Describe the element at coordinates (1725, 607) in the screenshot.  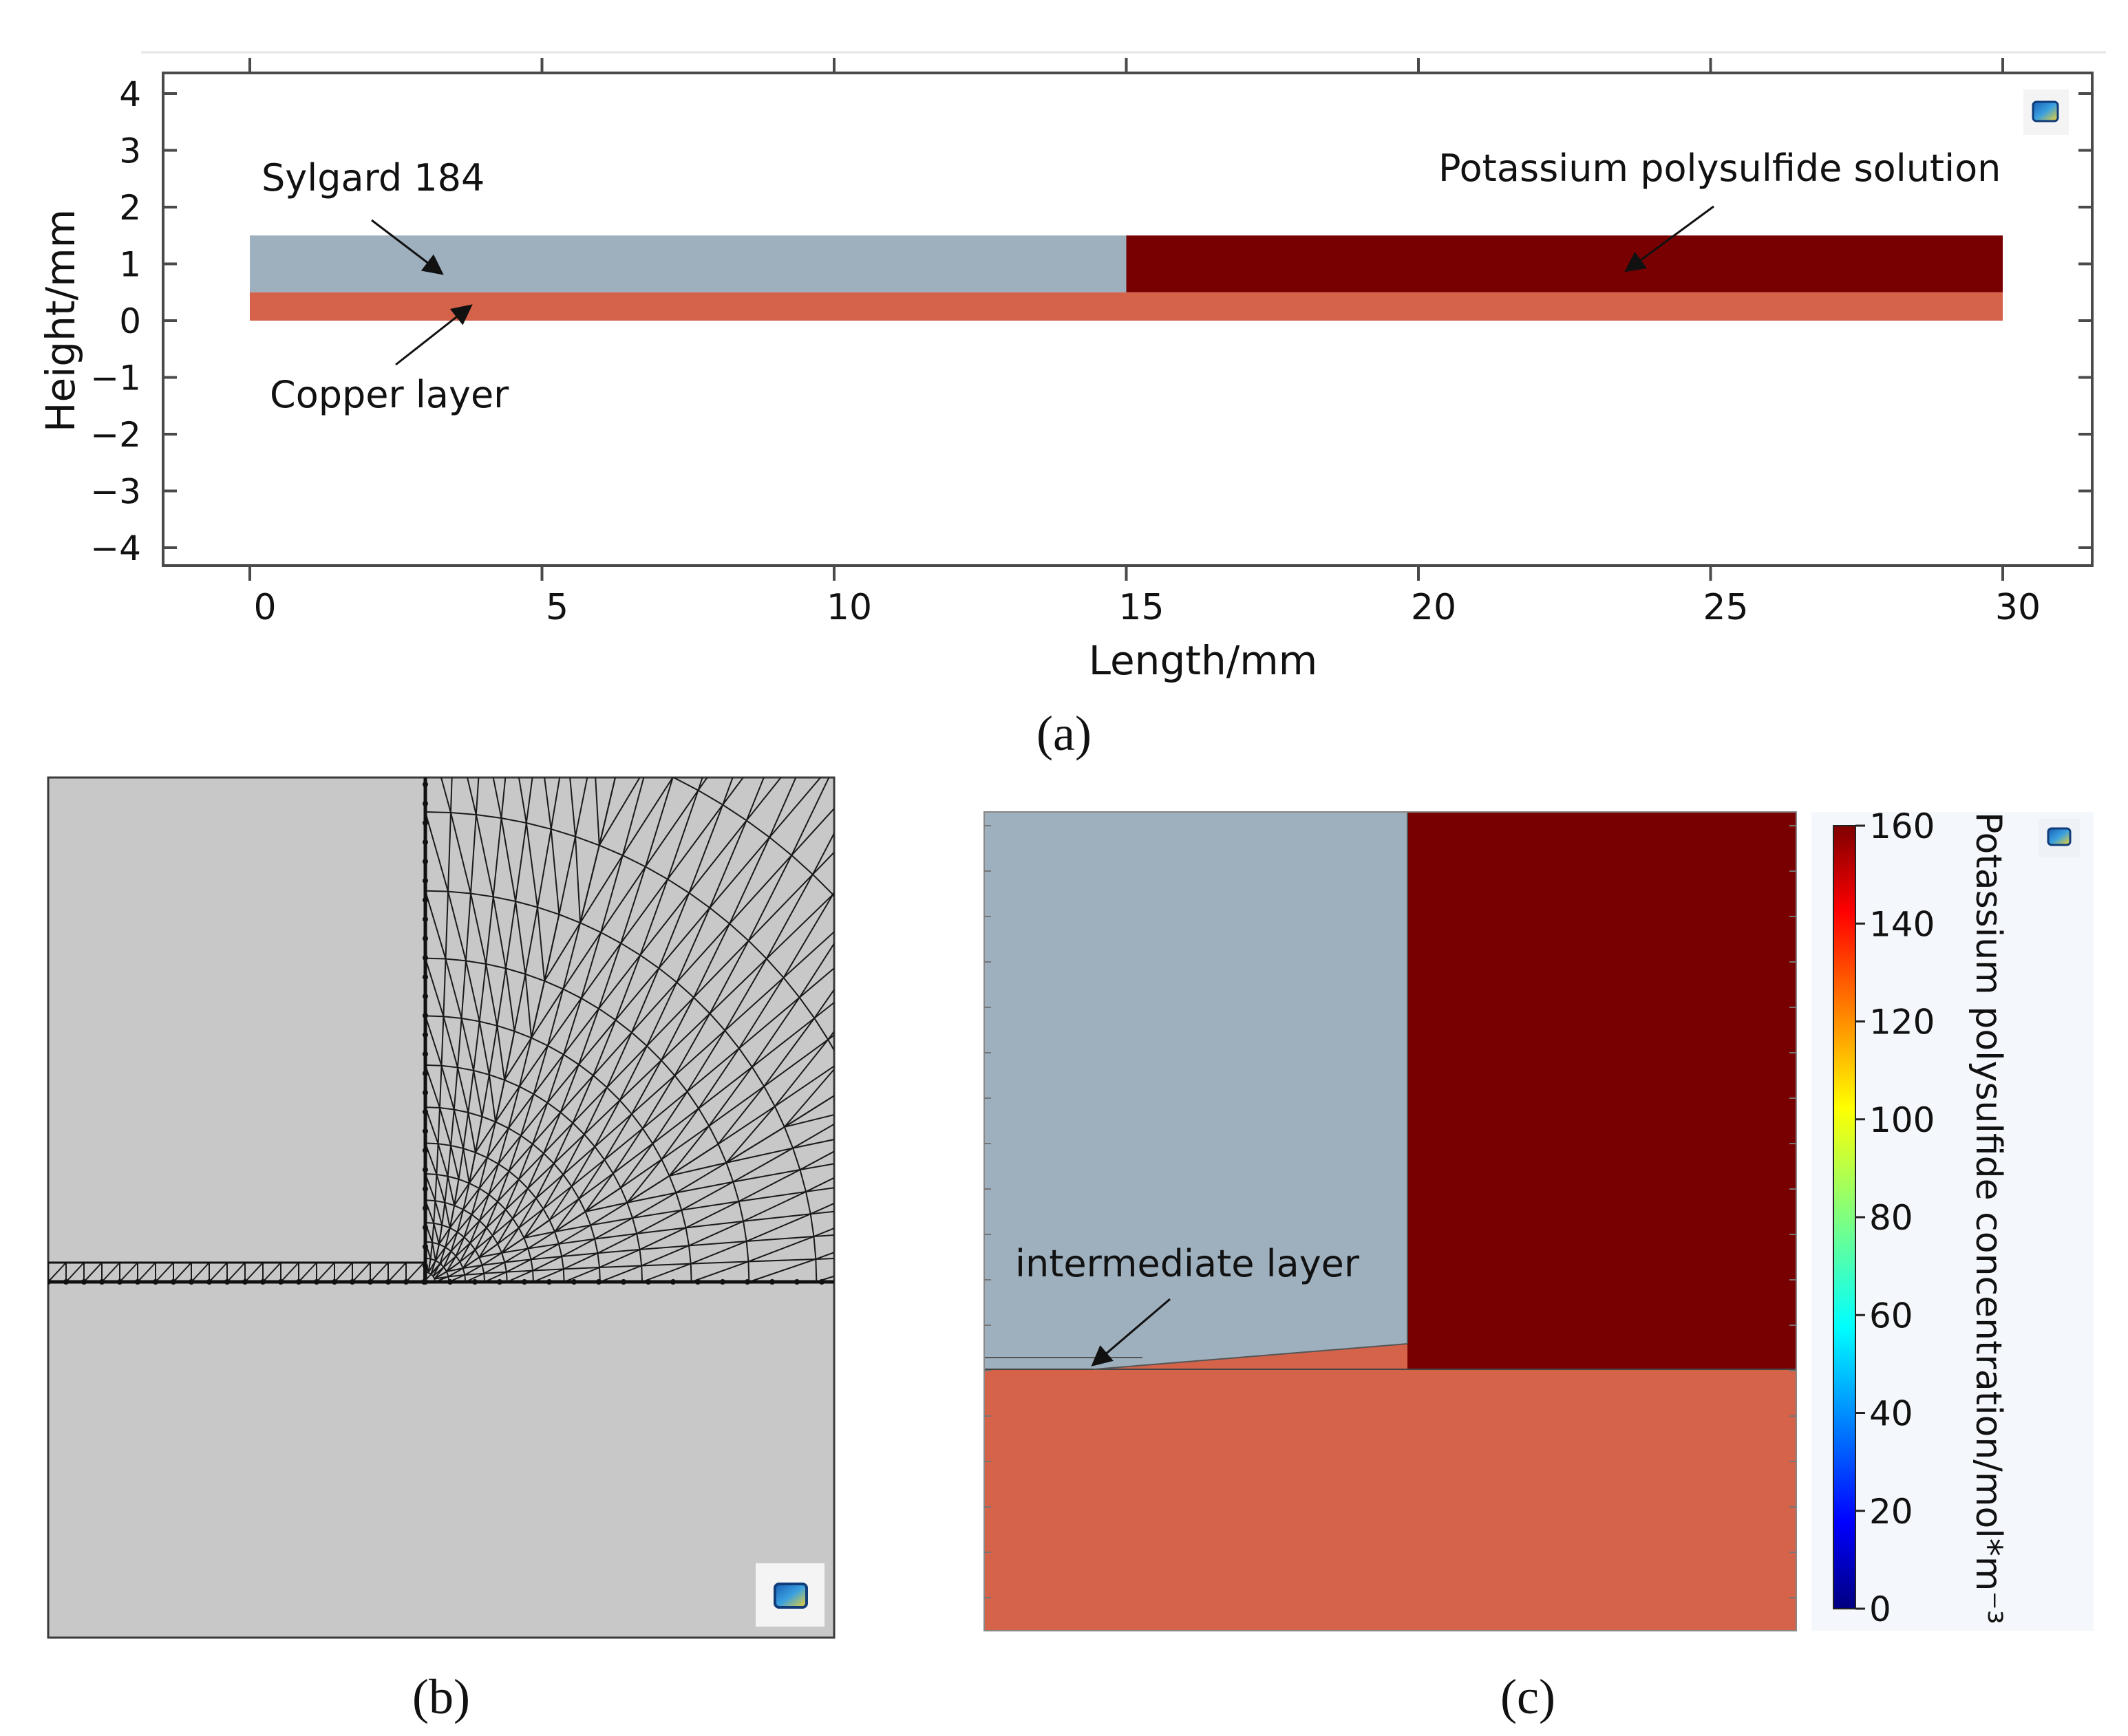
I see `x-tick-label: 25` at that location.